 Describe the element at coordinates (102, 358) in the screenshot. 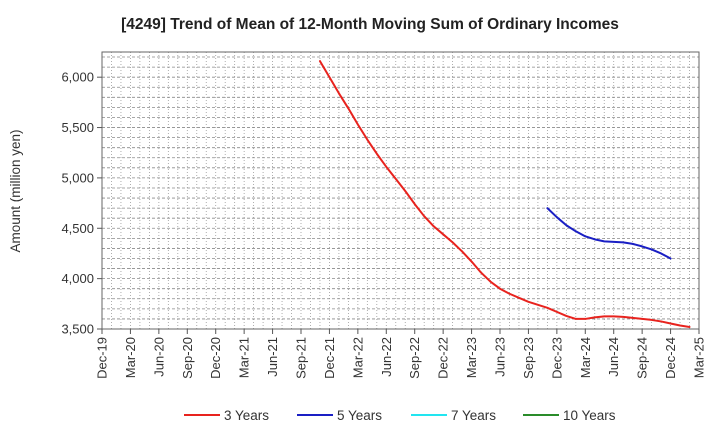

I see `x-tick-label: Dec-19` at that location.